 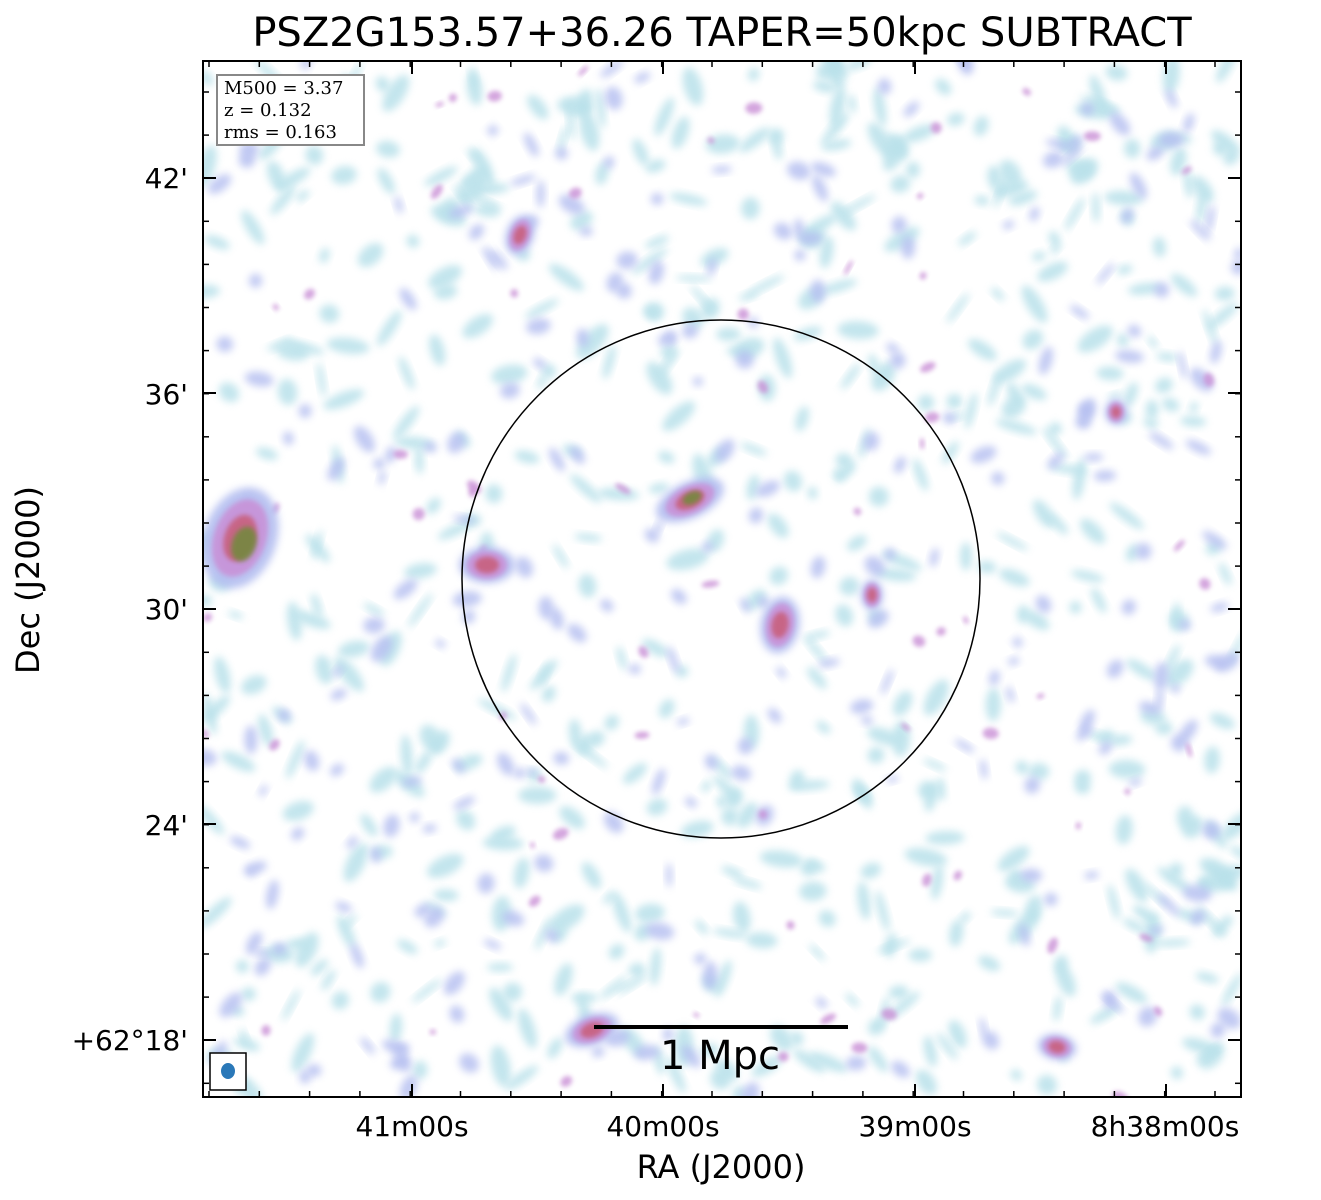 I want to click on x-axis-label: RA (J2000), so click(x=721, y=1167).